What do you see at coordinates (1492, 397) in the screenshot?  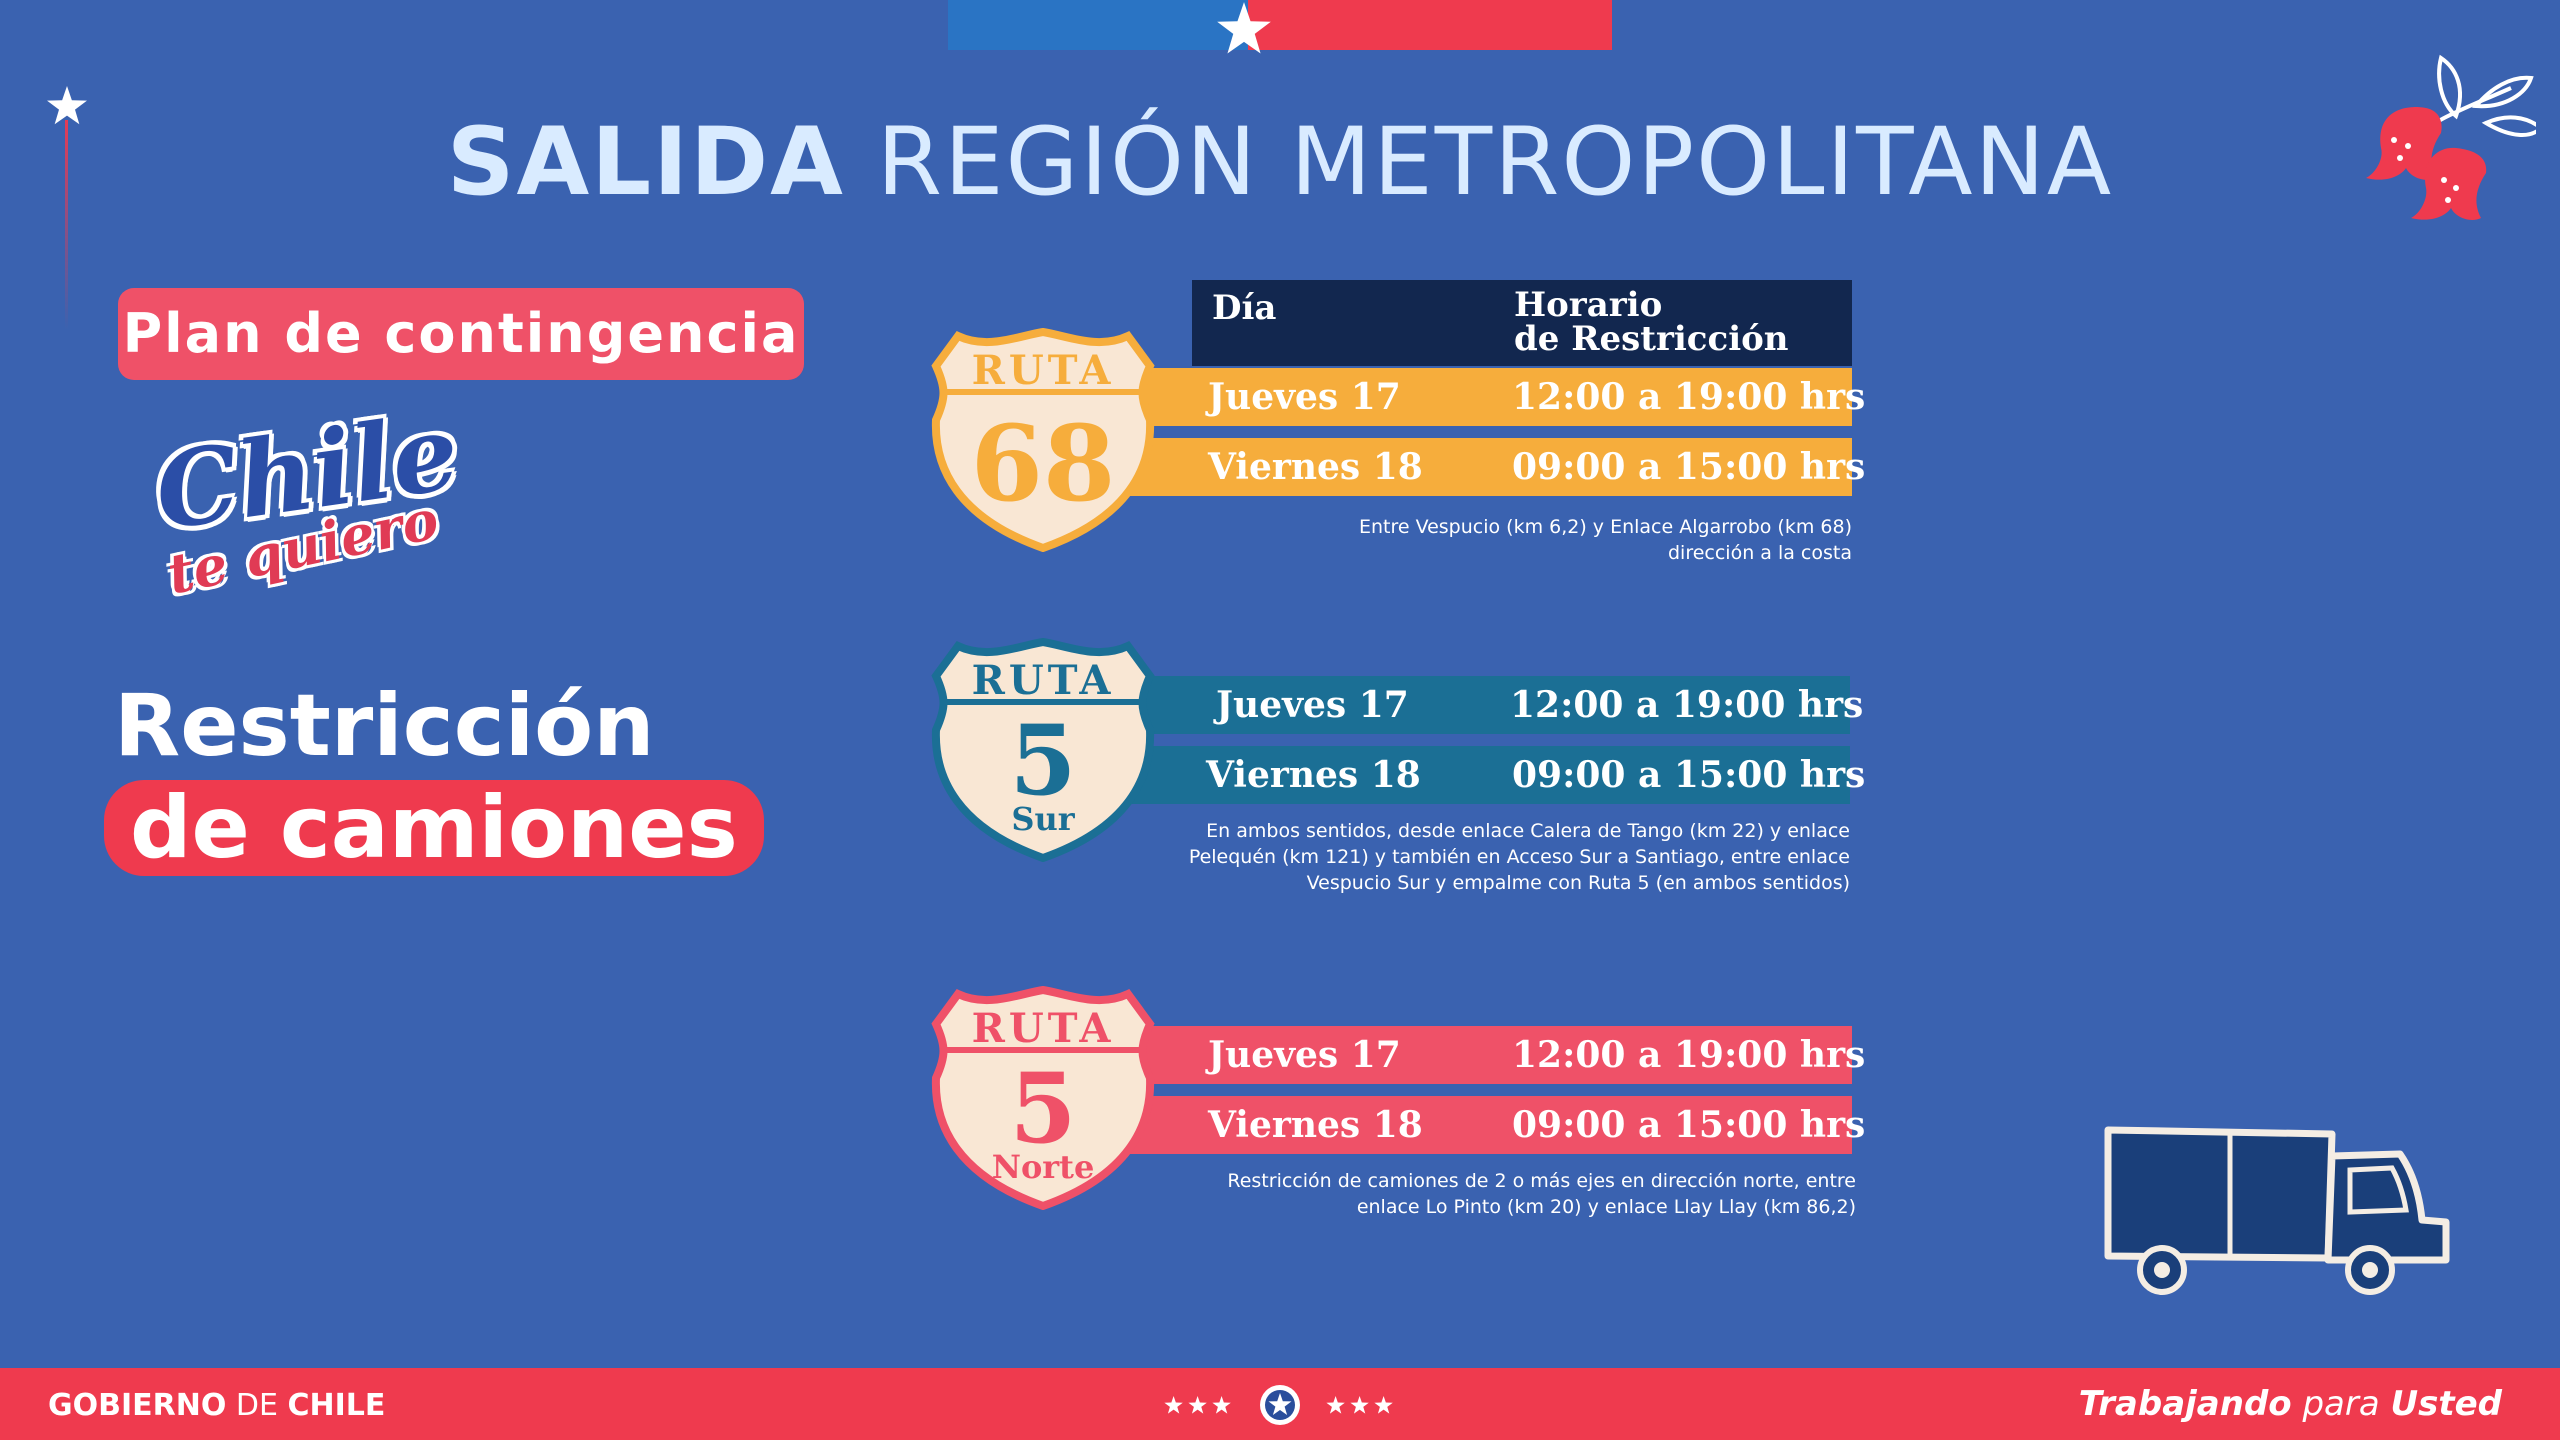 I see `route68-row-1: Jueves 17 12:00 a 19:00 hrs` at bounding box center [1492, 397].